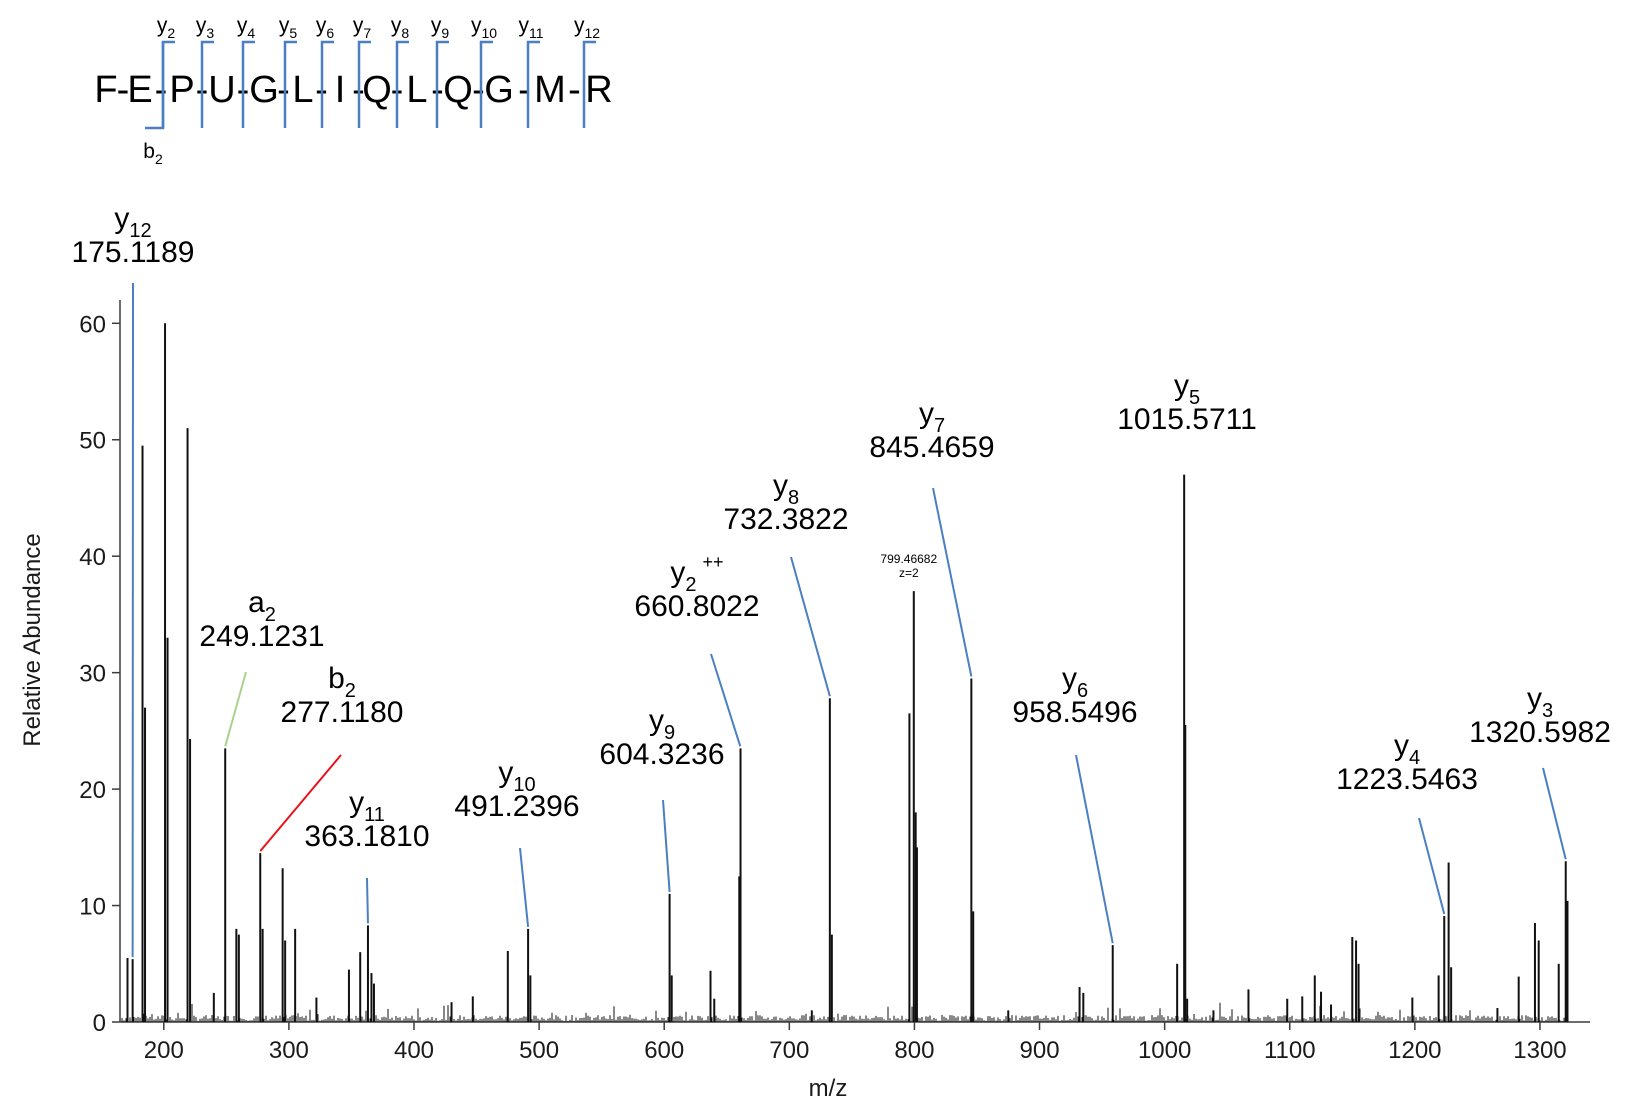 The width and height of the screenshot is (1625, 1101). What do you see at coordinates (367, 806) in the screenshot?
I see `peak-ion-label: y11` at bounding box center [367, 806].